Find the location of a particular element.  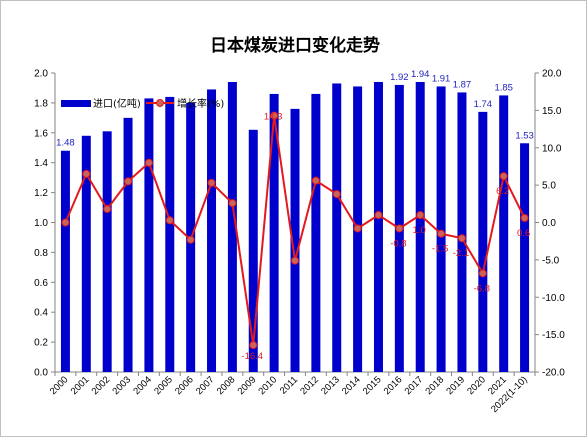

x-tick-label: 2004 is located at coordinates (142, 385).